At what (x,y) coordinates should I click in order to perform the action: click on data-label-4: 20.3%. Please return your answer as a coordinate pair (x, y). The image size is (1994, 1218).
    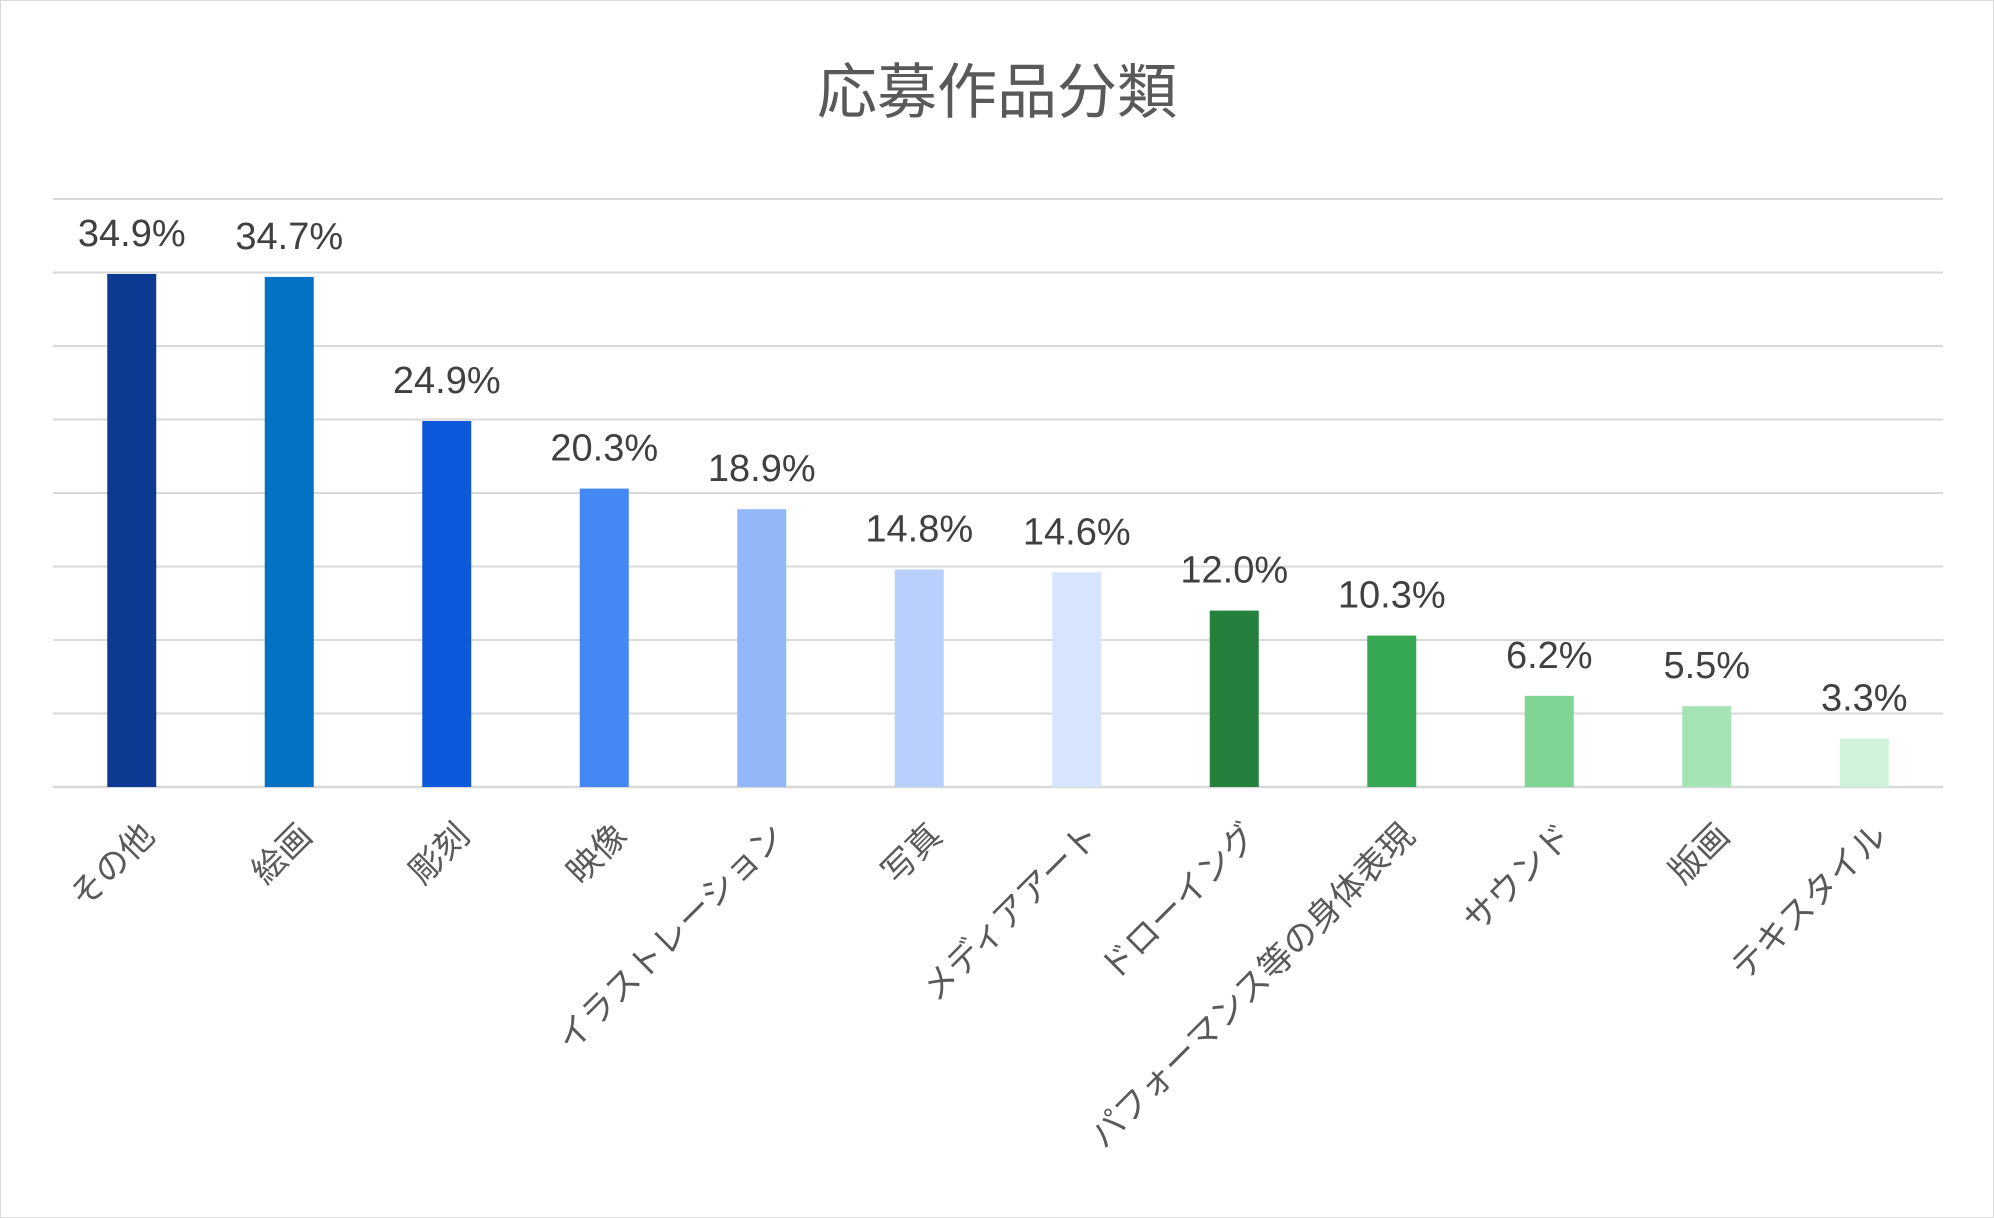
    Looking at the image, I should click on (604, 449).